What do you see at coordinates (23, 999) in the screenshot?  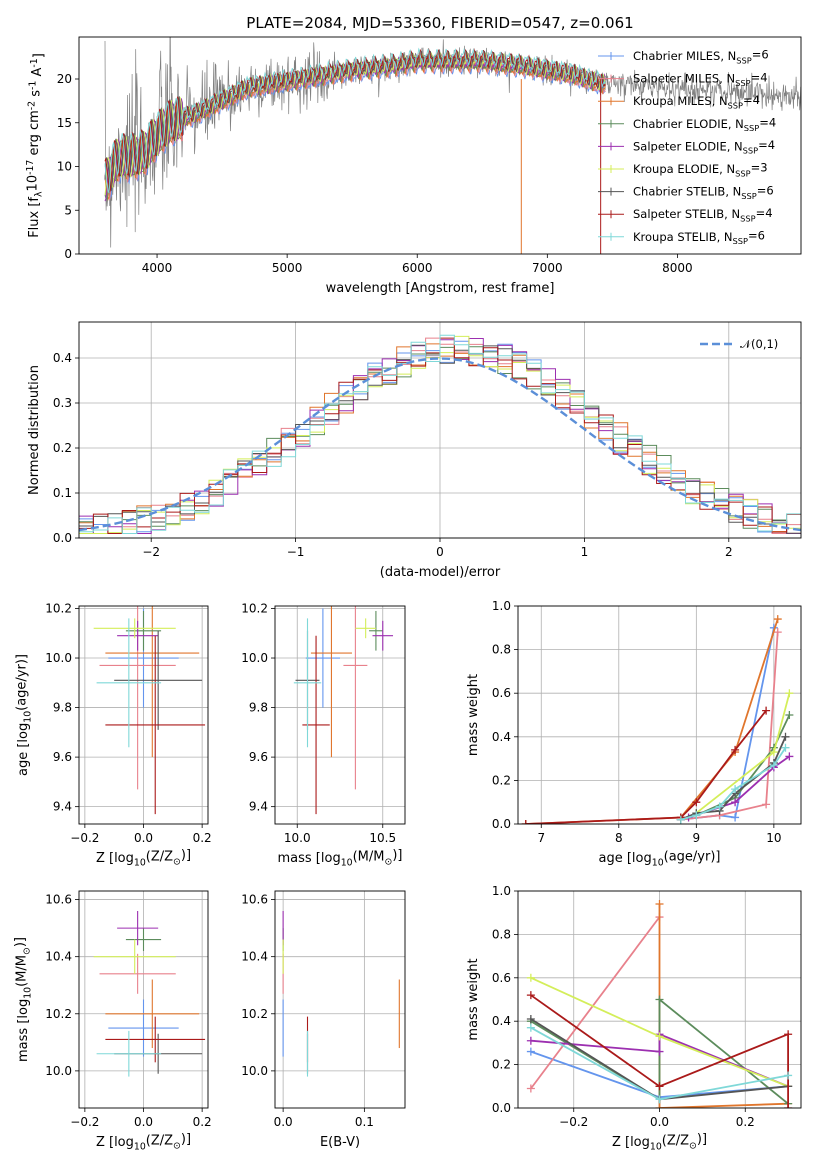 I see `y-axis-label: mass [log10(M/M⊙)]` at bounding box center [23, 999].